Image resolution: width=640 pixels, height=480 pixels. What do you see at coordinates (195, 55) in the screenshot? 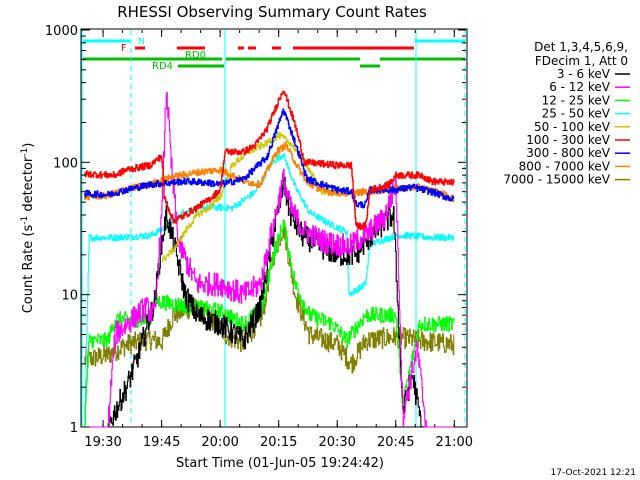
I see `flag-label-rd0: RD0` at bounding box center [195, 55].